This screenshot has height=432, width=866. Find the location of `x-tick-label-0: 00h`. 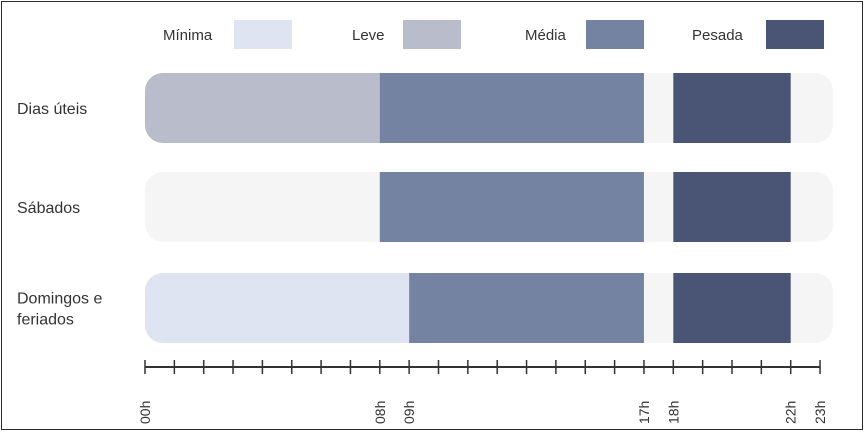

x-tick-label-0: 00h is located at coordinates (145, 412).